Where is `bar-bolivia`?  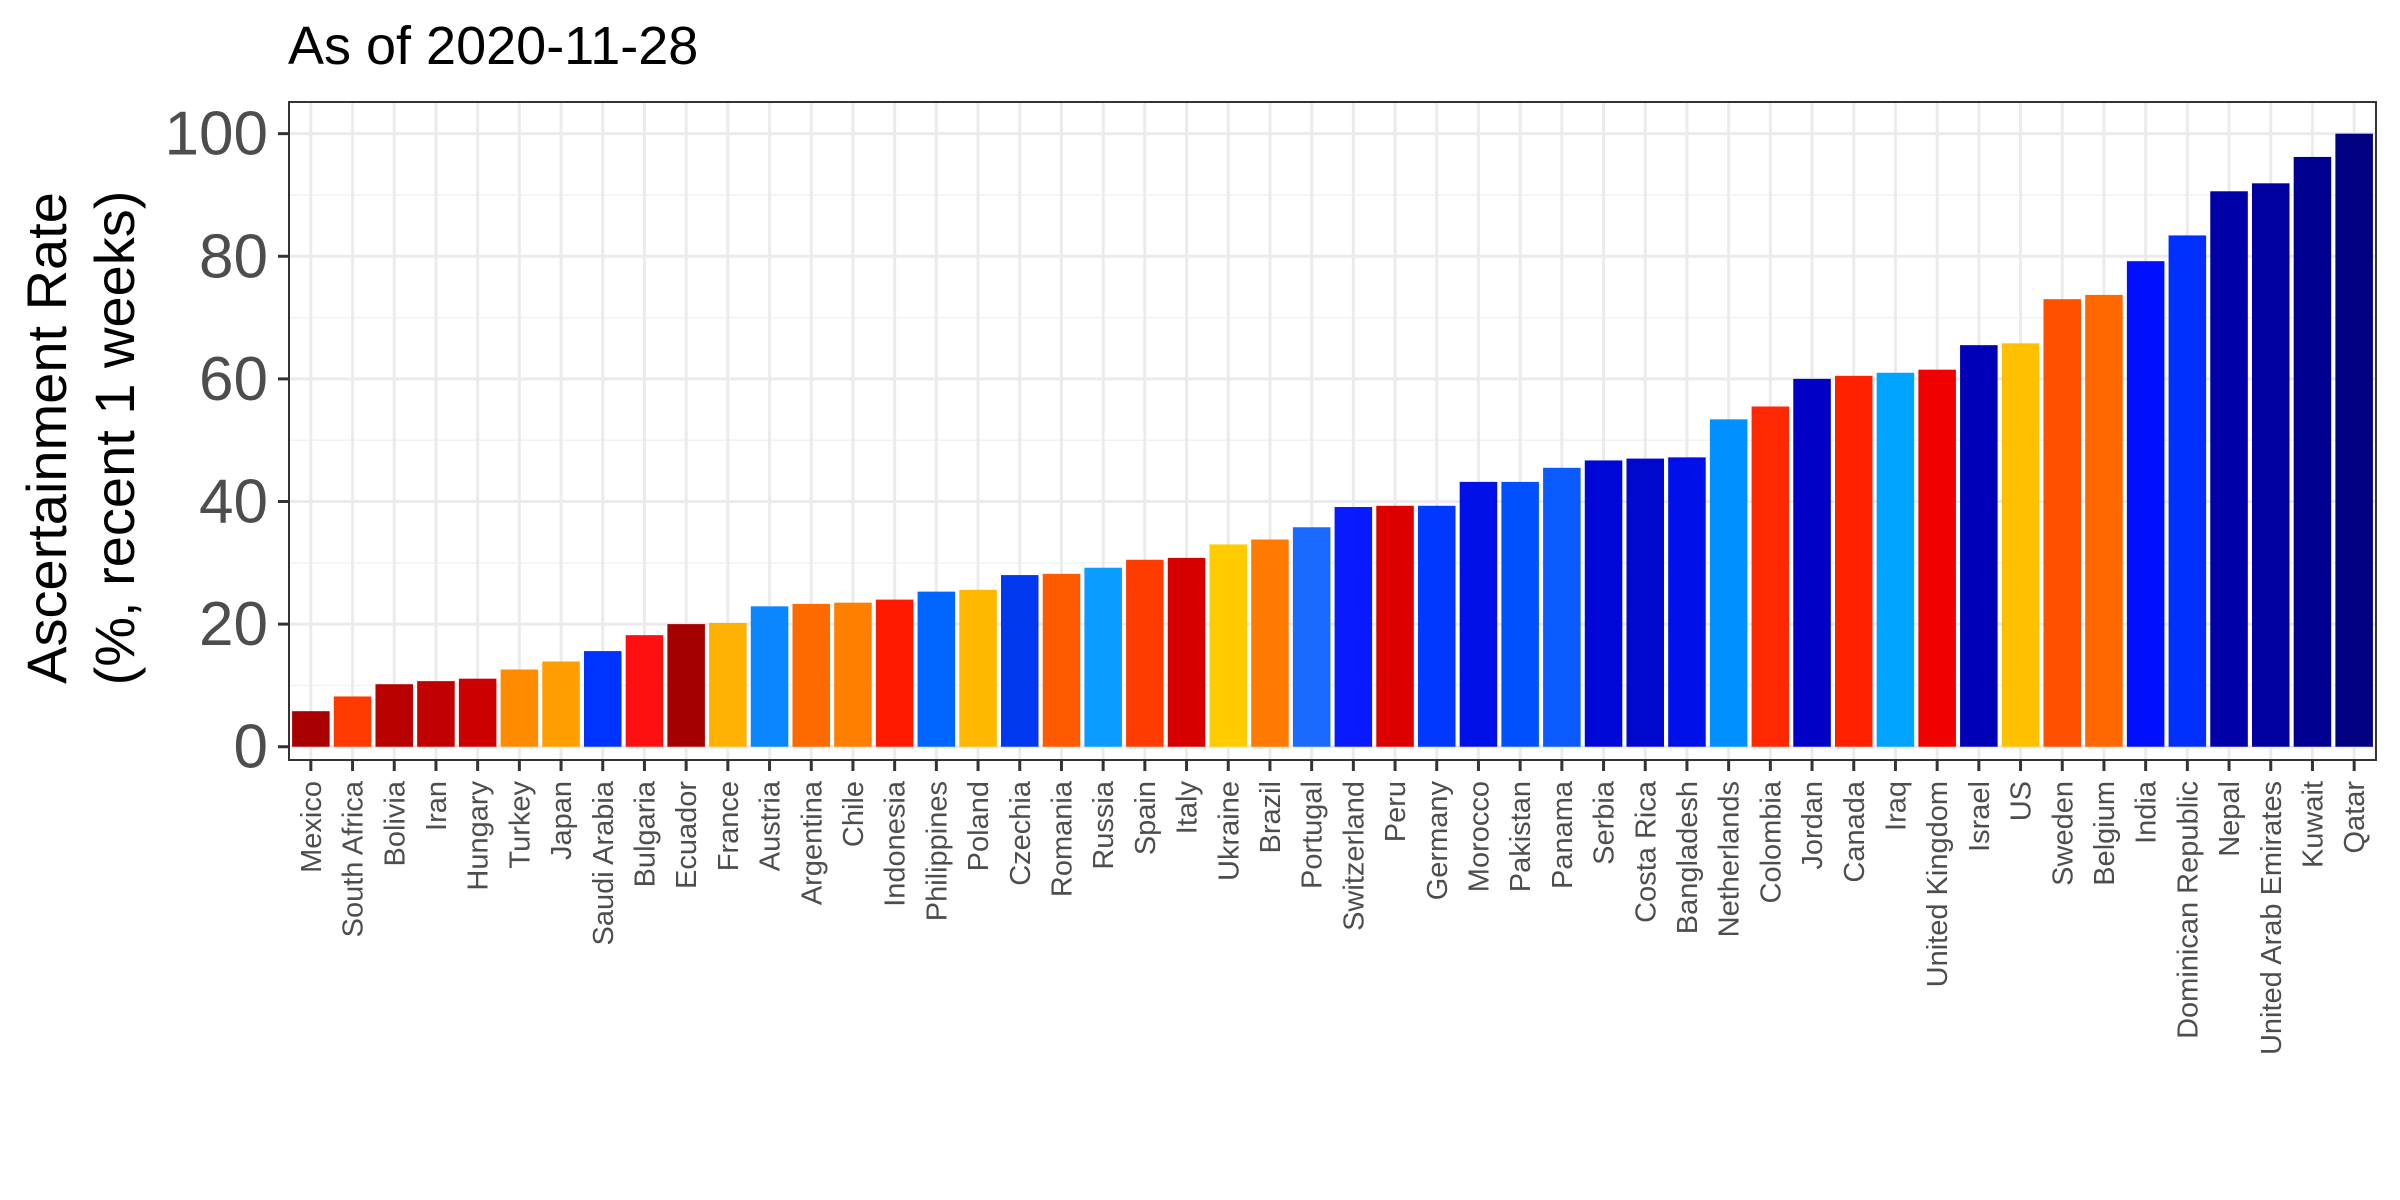 bar-bolivia is located at coordinates (394, 715).